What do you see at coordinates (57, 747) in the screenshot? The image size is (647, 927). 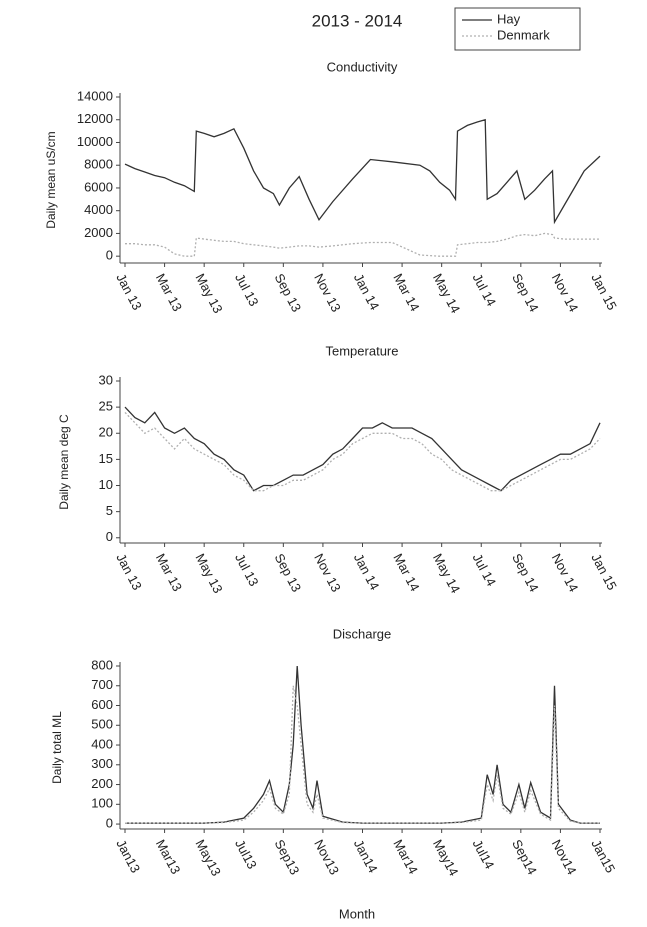 I see `y-axis-label: Daily total ML` at bounding box center [57, 747].